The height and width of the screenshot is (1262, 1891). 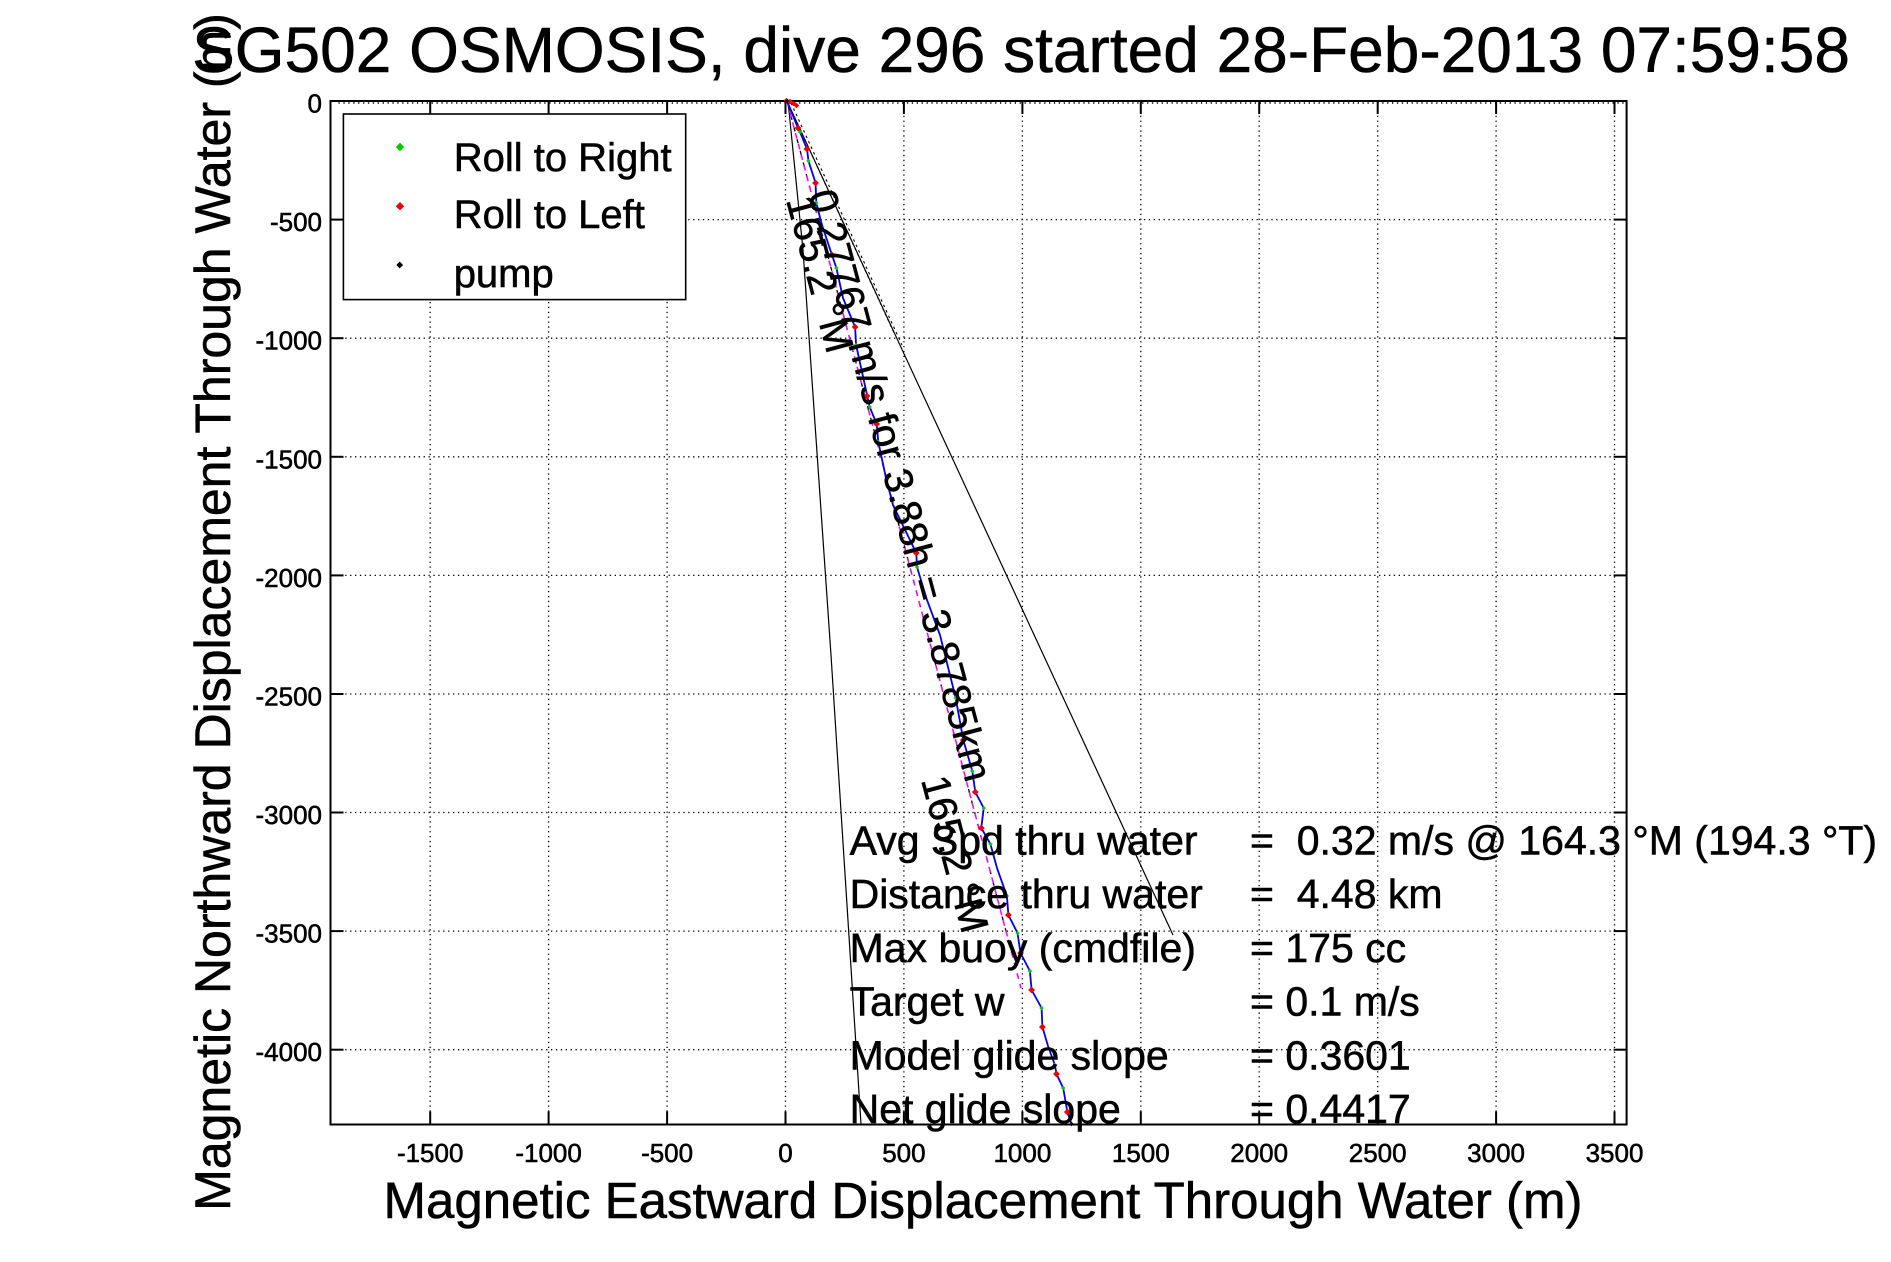 I want to click on svg-text: Model glide slope, so click(x=1009, y=1055).